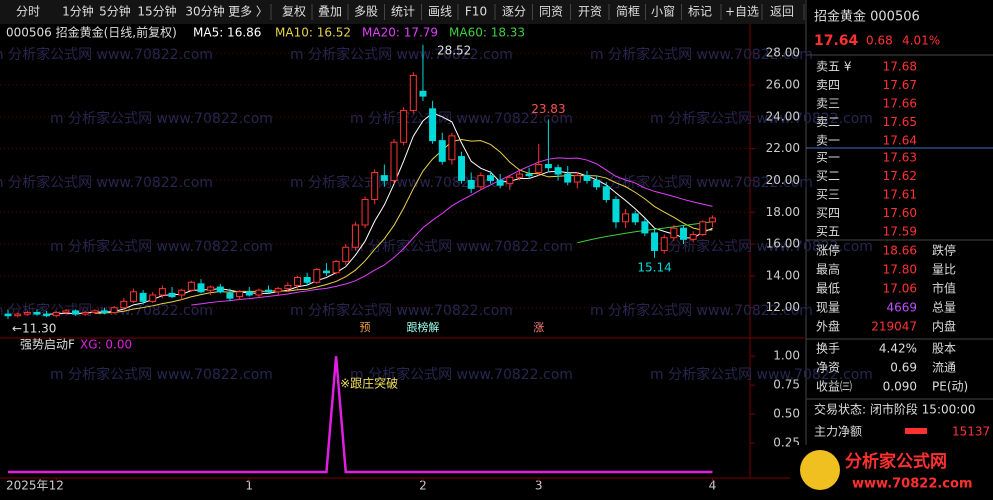 The height and width of the screenshot is (500, 993). I want to click on y-tick-label: 26.00, so click(783, 84).